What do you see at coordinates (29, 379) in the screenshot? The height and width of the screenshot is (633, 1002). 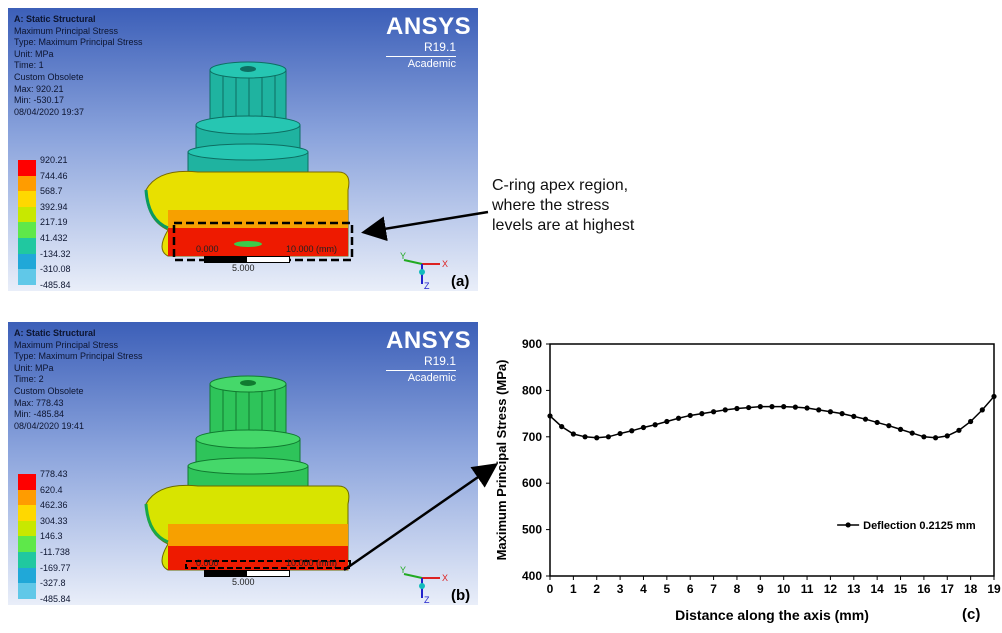 I see `header-line: Time: 2` at bounding box center [29, 379].